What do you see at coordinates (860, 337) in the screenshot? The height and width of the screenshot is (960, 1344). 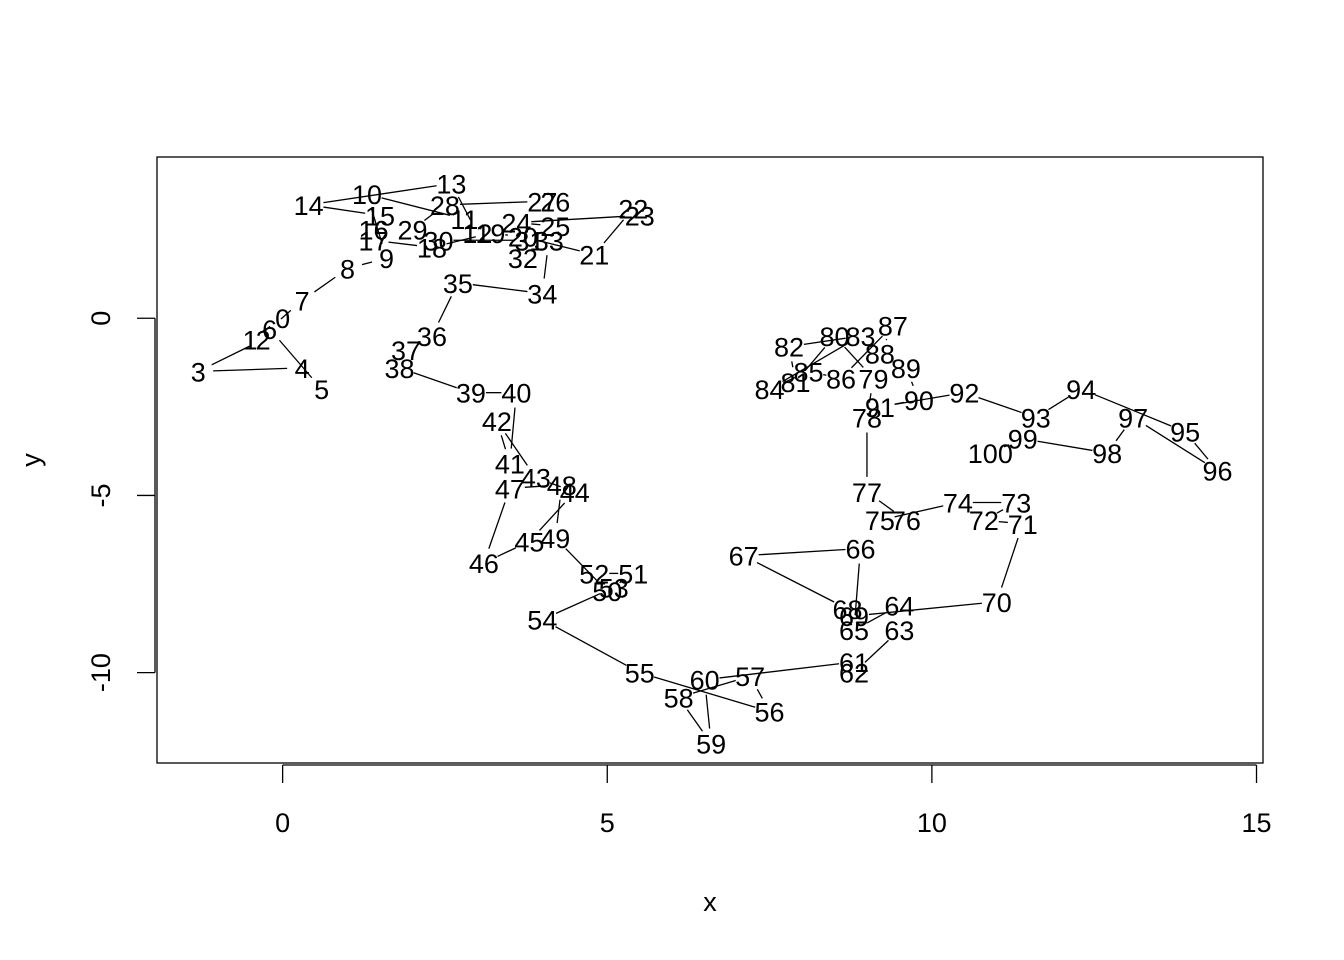 I see `point-label: 83` at bounding box center [860, 337].